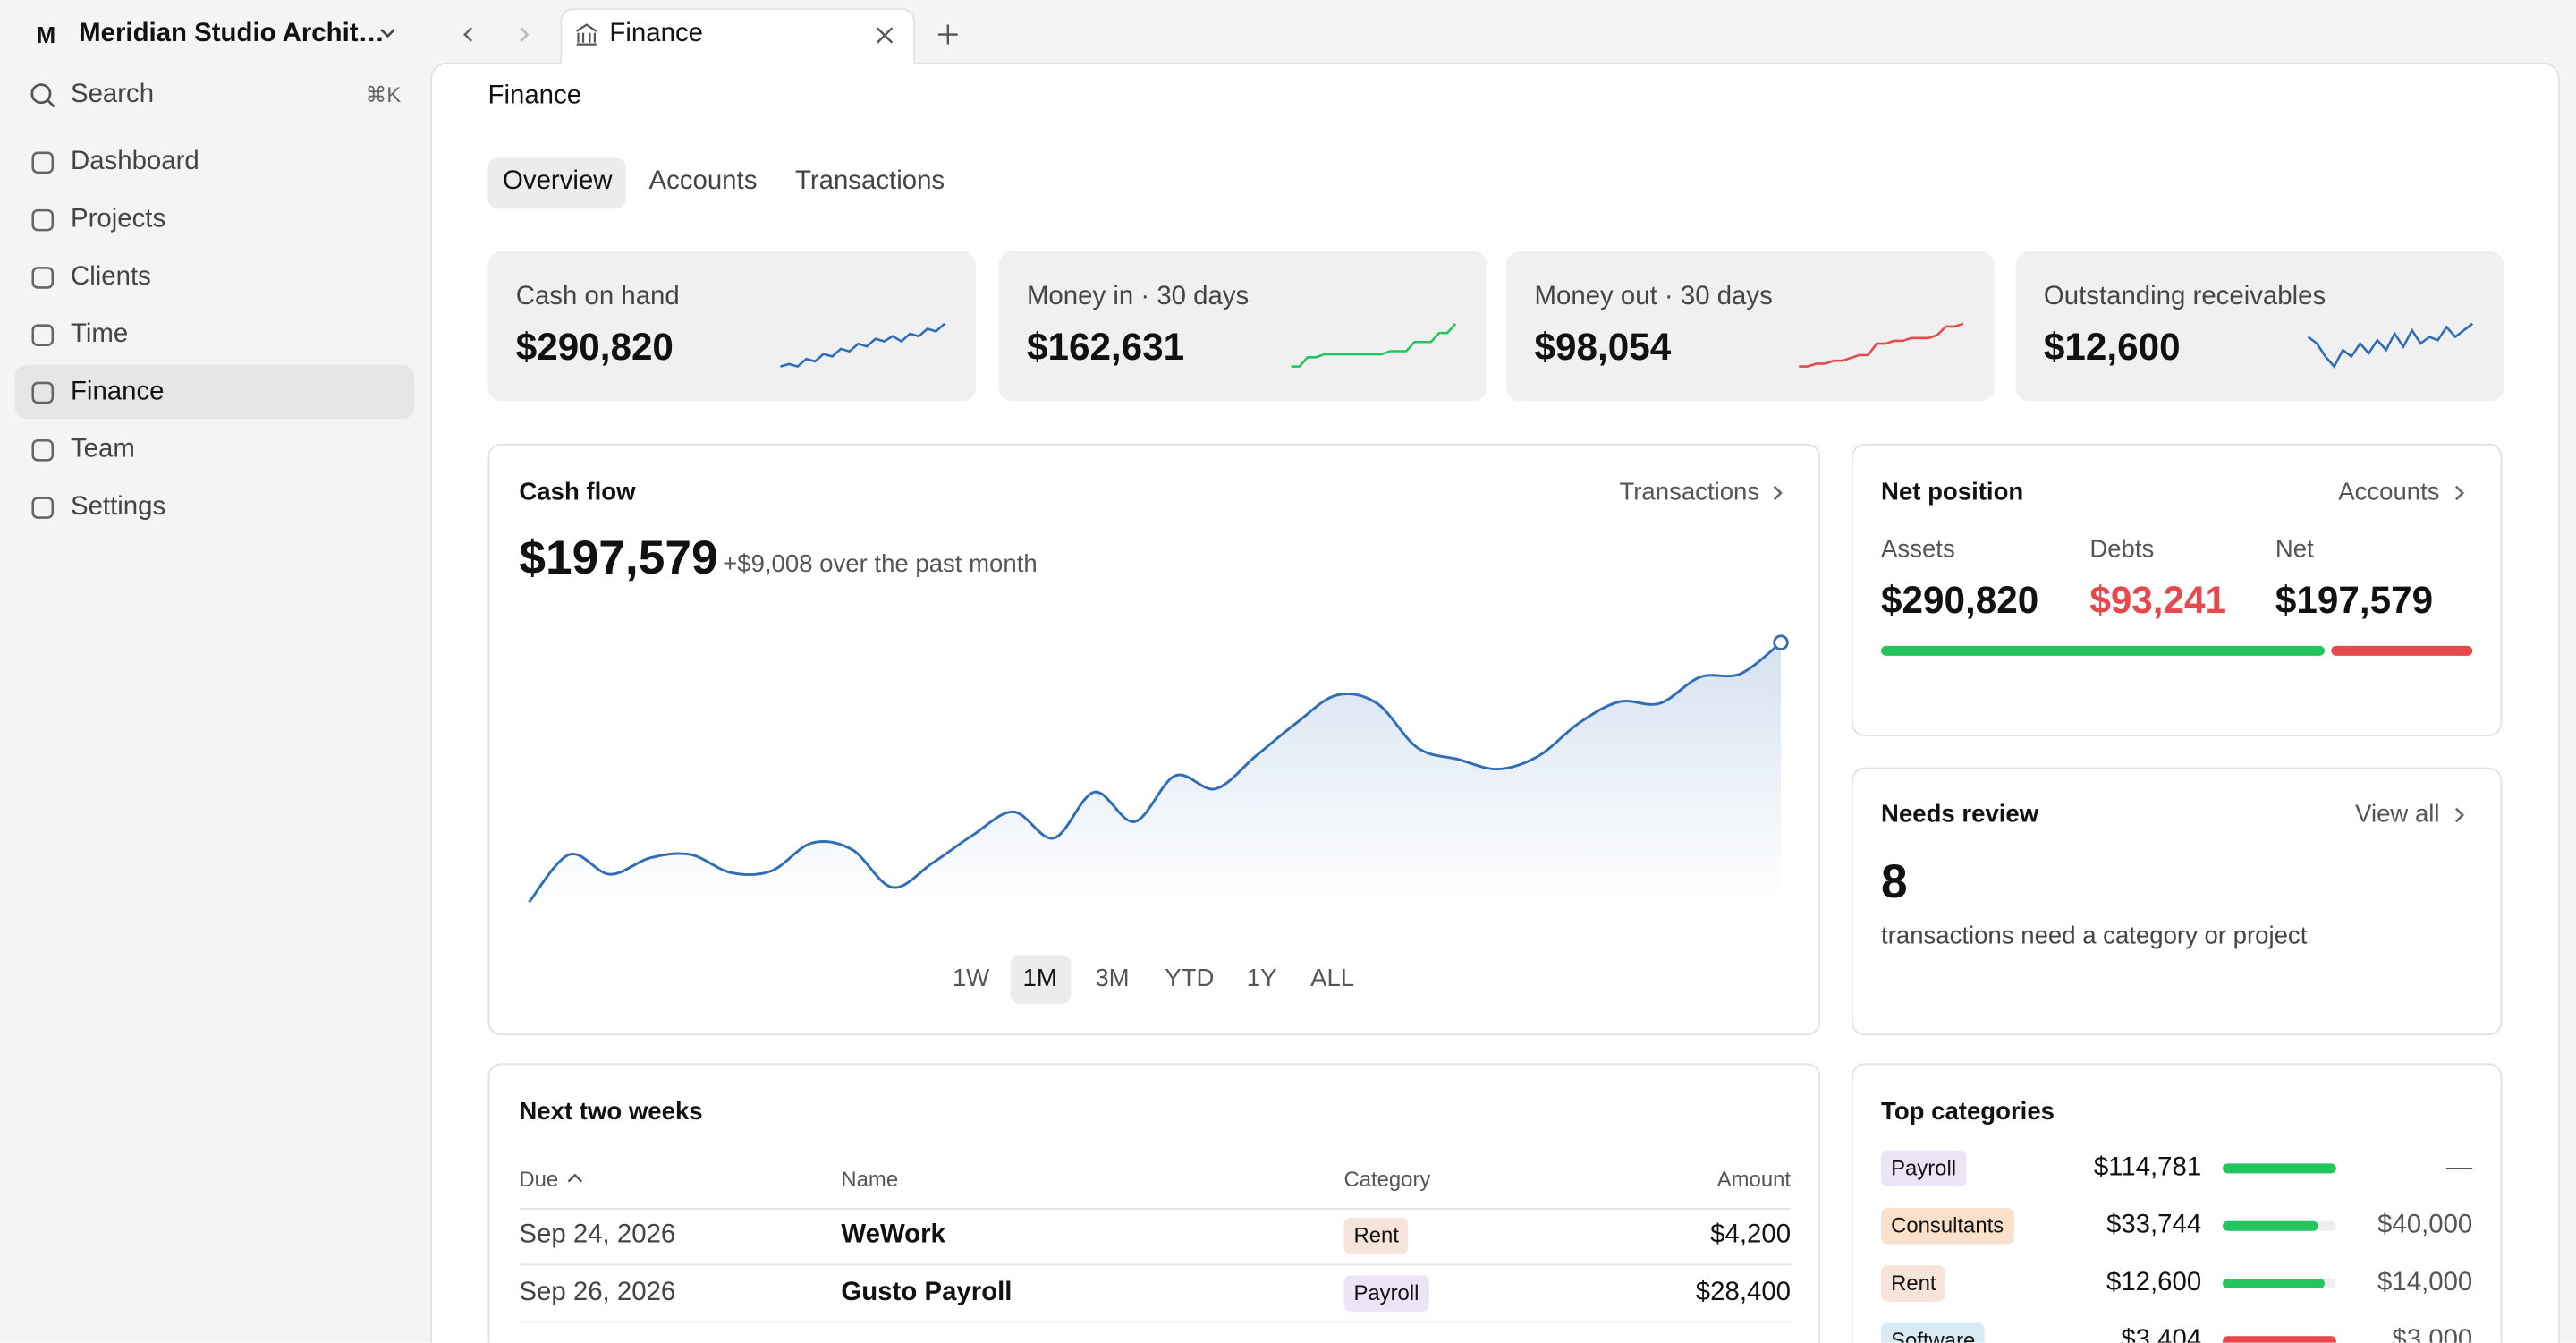  What do you see at coordinates (597, 1234) in the screenshot?
I see `due-date: Sep 24, 2026` at bounding box center [597, 1234].